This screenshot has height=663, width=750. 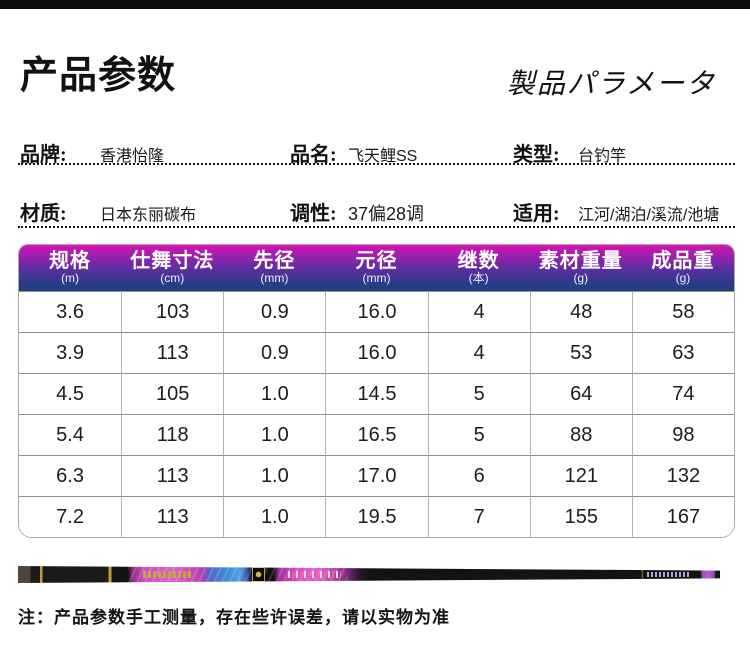 What do you see at coordinates (172, 267) in the screenshot?
I see `header-cell-closed-length: 仕舞寸法 (cm)` at bounding box center [172, 267].